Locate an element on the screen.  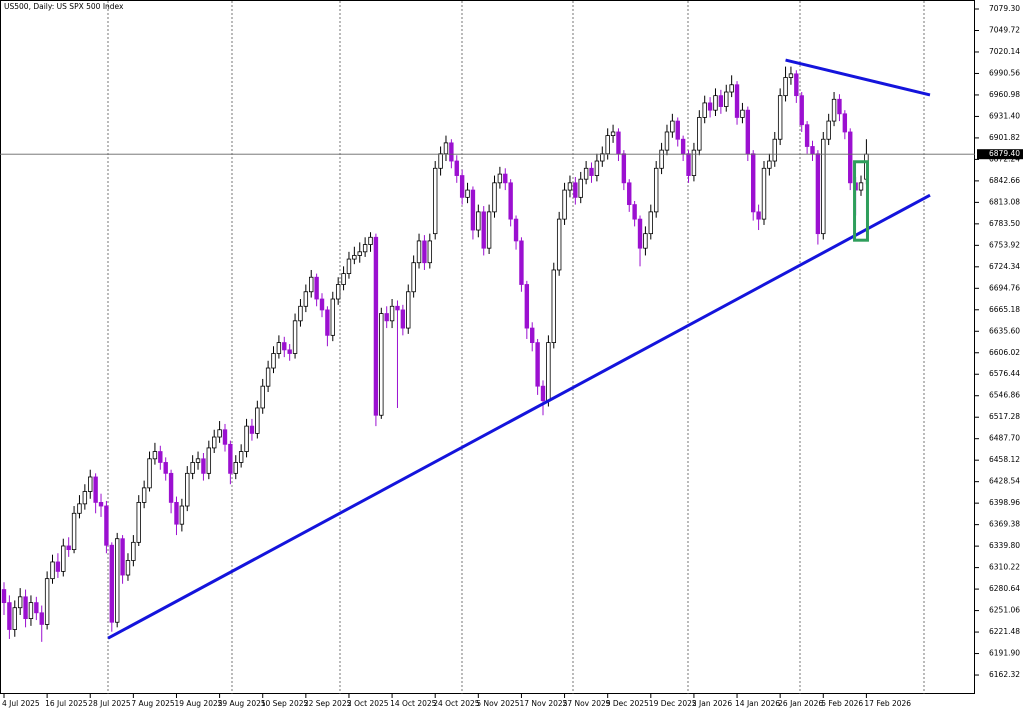
y-tick-label: 6783.50 is located at coordinates (1004, 223).